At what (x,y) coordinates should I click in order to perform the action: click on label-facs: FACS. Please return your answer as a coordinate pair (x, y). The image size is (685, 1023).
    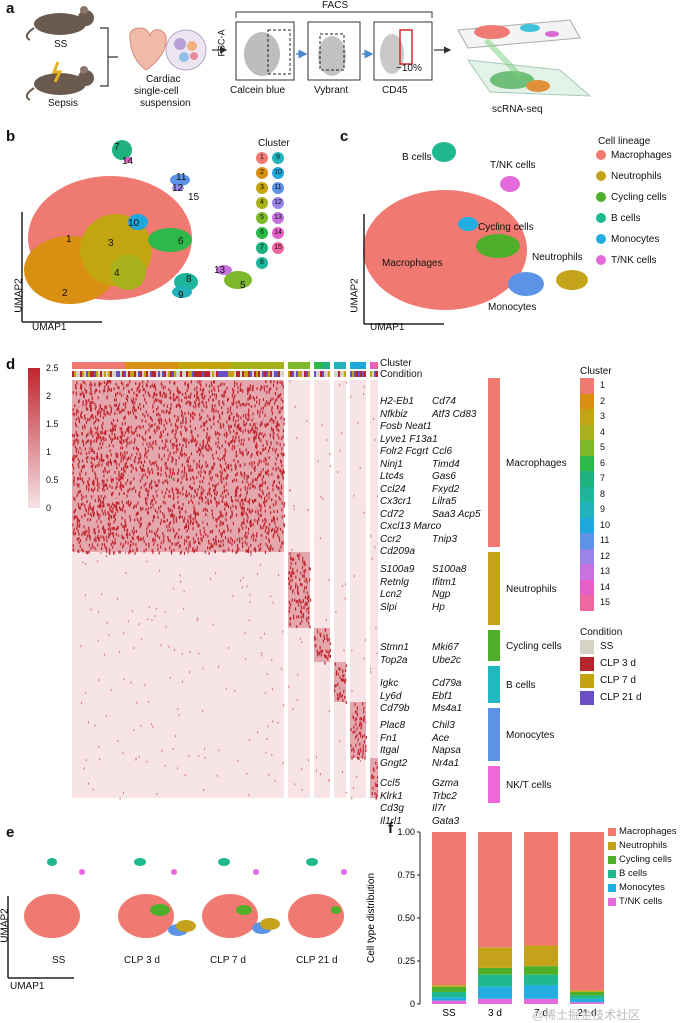
    Looking at the image, I should click on (335, 5).